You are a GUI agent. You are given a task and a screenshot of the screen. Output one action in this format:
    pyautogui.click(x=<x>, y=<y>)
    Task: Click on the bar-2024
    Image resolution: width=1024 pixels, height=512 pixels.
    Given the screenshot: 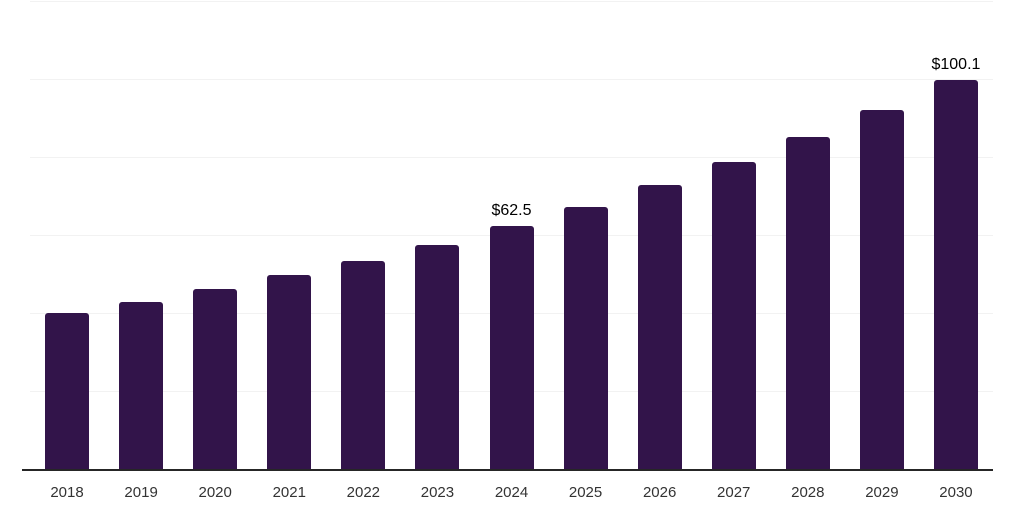 What is the action you would take?
    pyautogui.click(x=511, y=348)
    